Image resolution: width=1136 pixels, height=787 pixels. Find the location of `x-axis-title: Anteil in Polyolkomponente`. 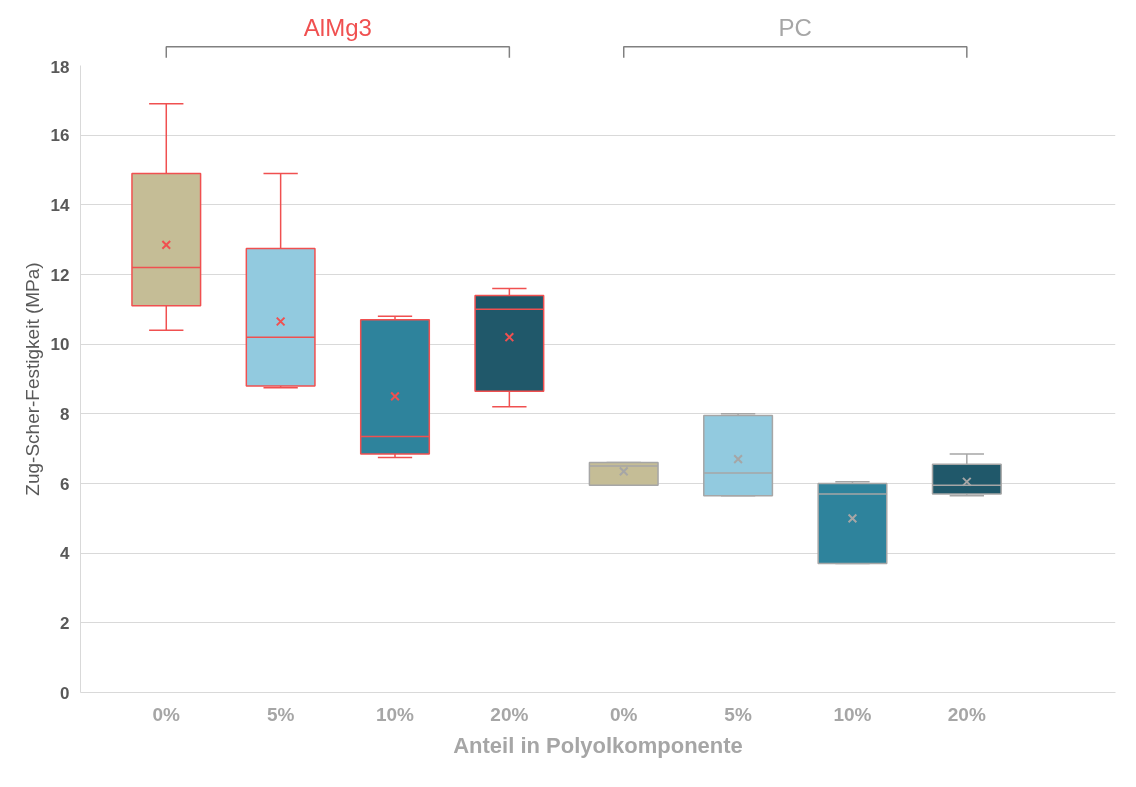

x-axis-title: Anteil in Polyolkomponente is located at coordinates (598, 745).